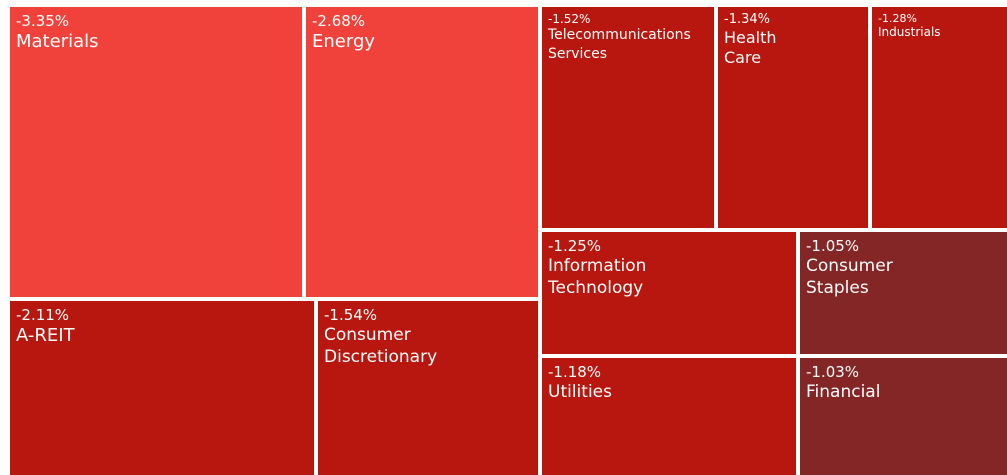  What do you see at coordinates (669, 293) in the screenshot?
I see `tile: -1.25% Information Technology` at bounding box center [669, 293].